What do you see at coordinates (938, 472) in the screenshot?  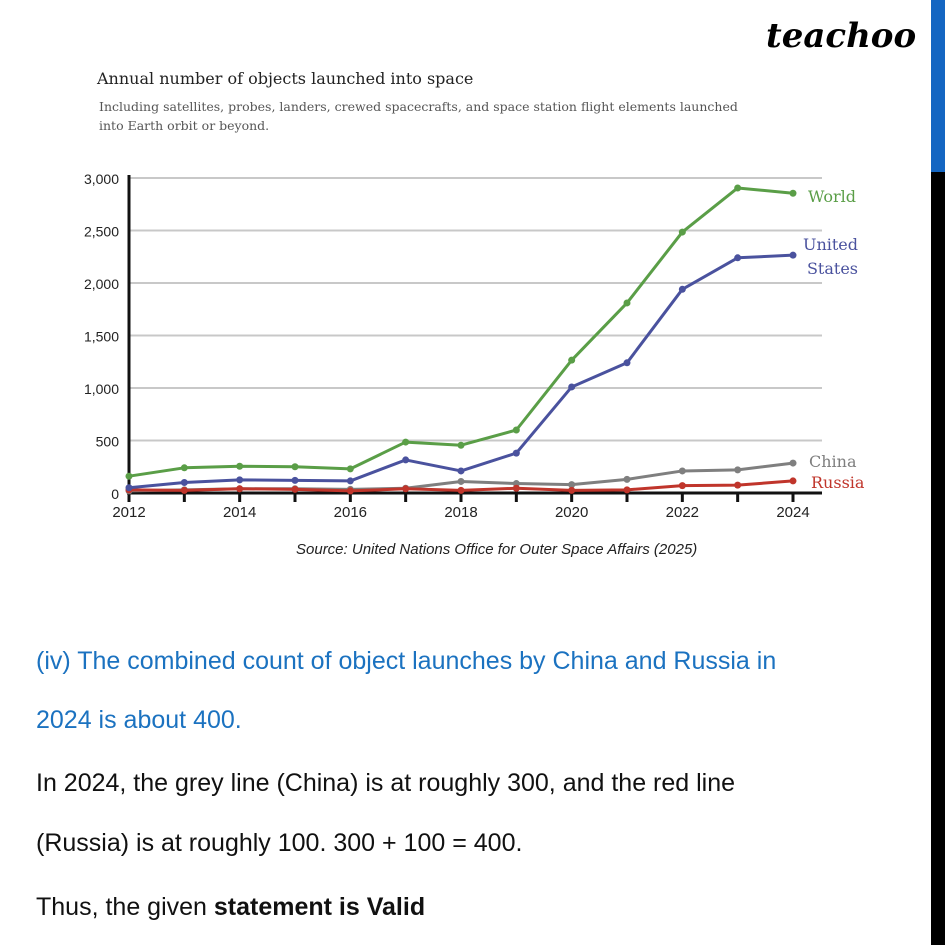 I see `scrollbar-track` at bounding box center [938, 472].